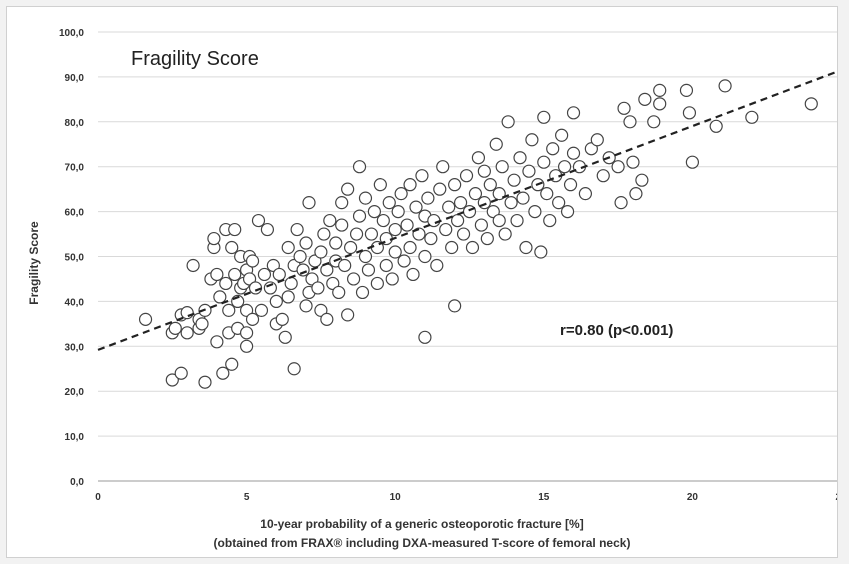 Image resolution: width=849 pixels, height=564 pixels. Describe the element at coordinates (75, 437) in the screenshot. I see `y-tick-label: 10,0` at that location.